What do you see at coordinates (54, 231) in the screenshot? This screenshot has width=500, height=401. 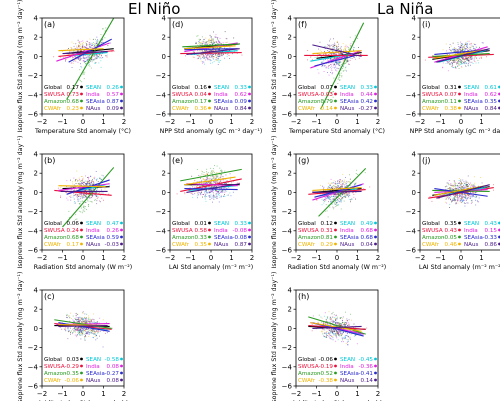 I see `stat-name-swusa: SWUSA` at bounding box center [54, 231].